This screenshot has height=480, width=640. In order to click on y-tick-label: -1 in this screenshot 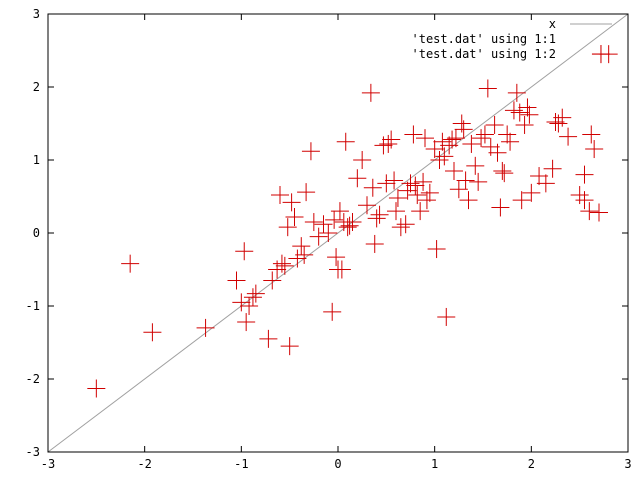, I will do `click(33, 306)`.